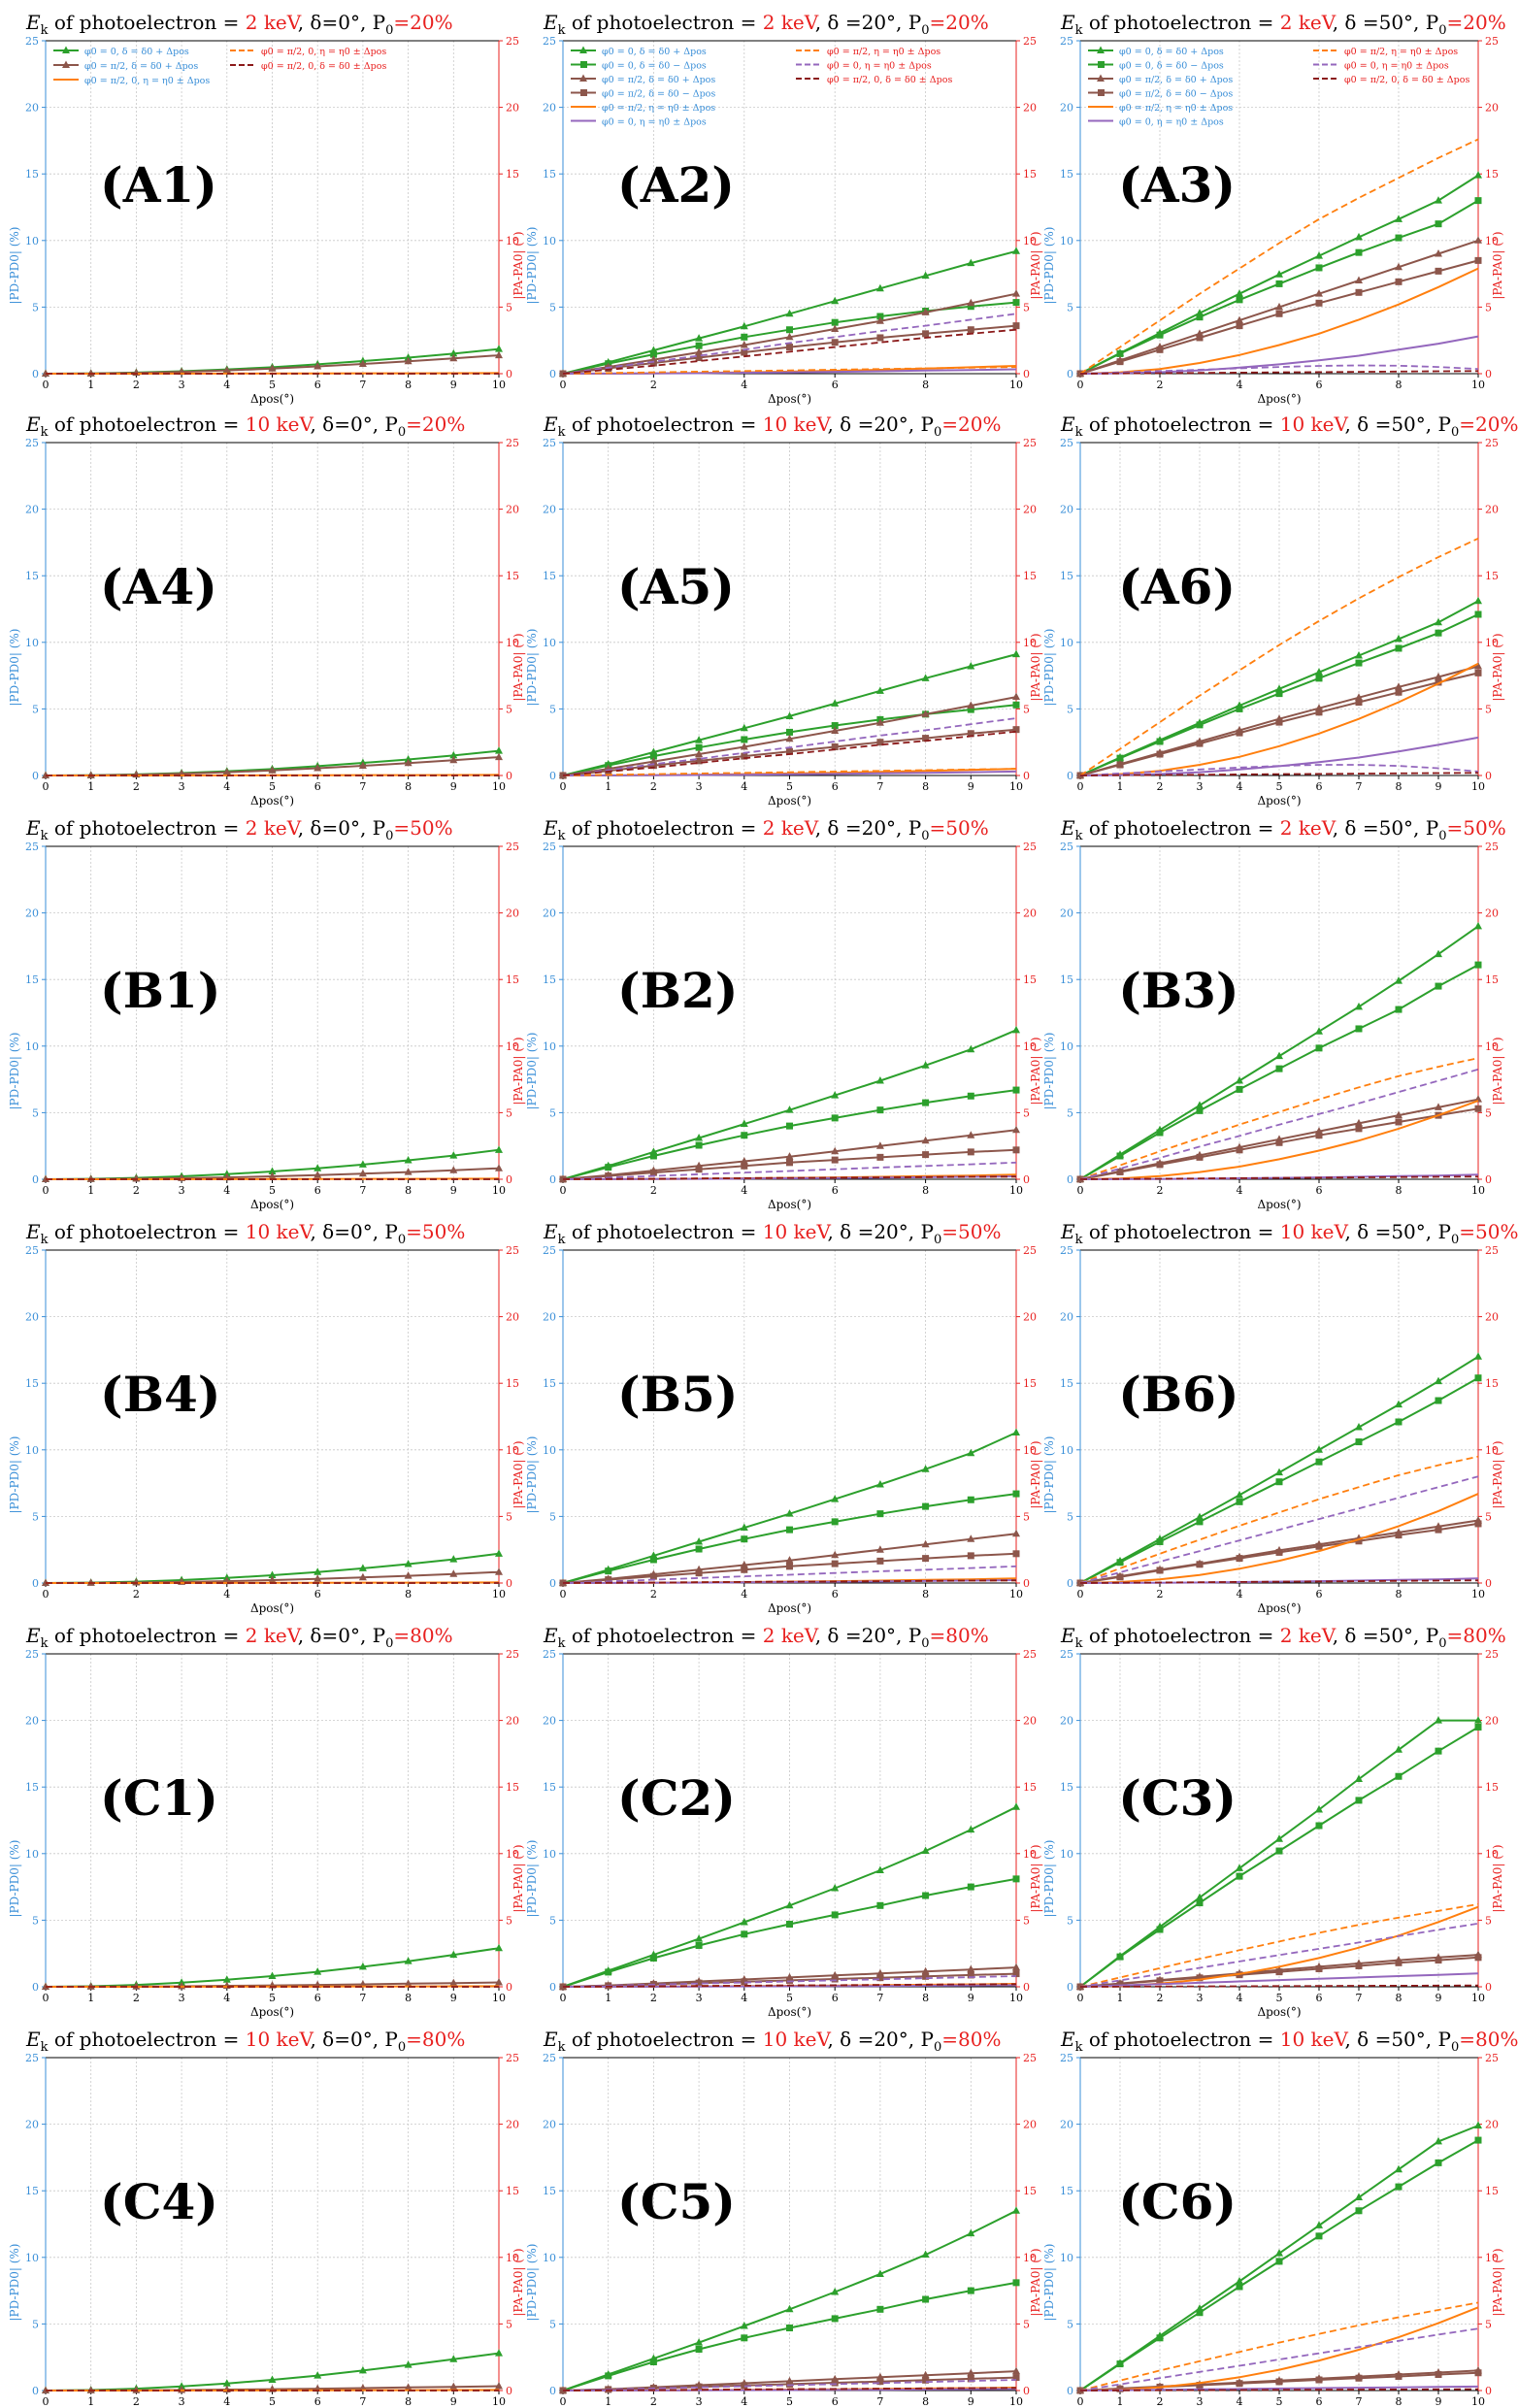 The width and height of the screenshot is (1518, 2408). What do you see at coordinates (158, 185) in the screenshot?
I see `panel-label: (A1)` at bounding box center [158, 185].